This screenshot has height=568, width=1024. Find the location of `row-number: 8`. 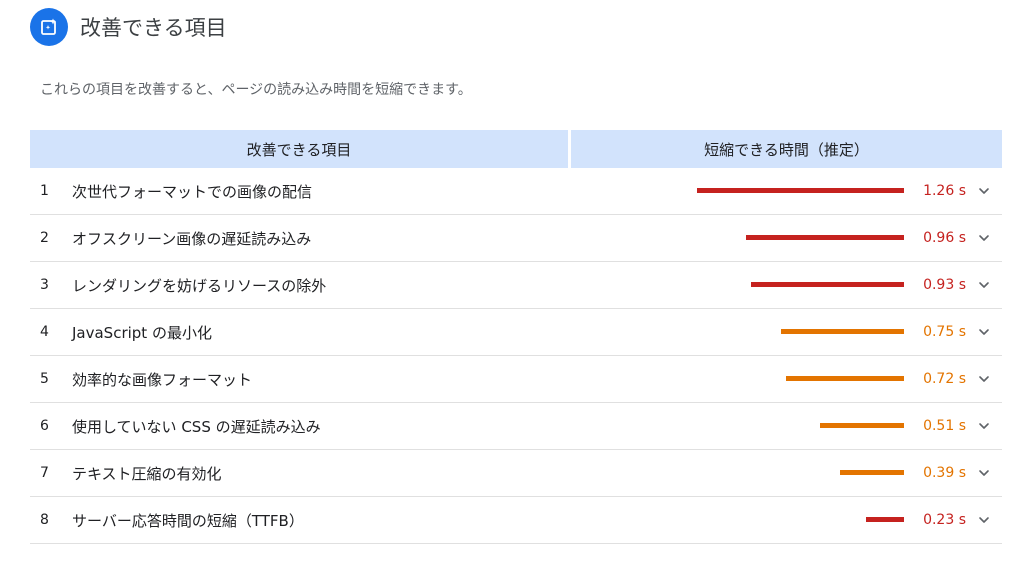

row-number: 8 is located at coordinates (44, 520).